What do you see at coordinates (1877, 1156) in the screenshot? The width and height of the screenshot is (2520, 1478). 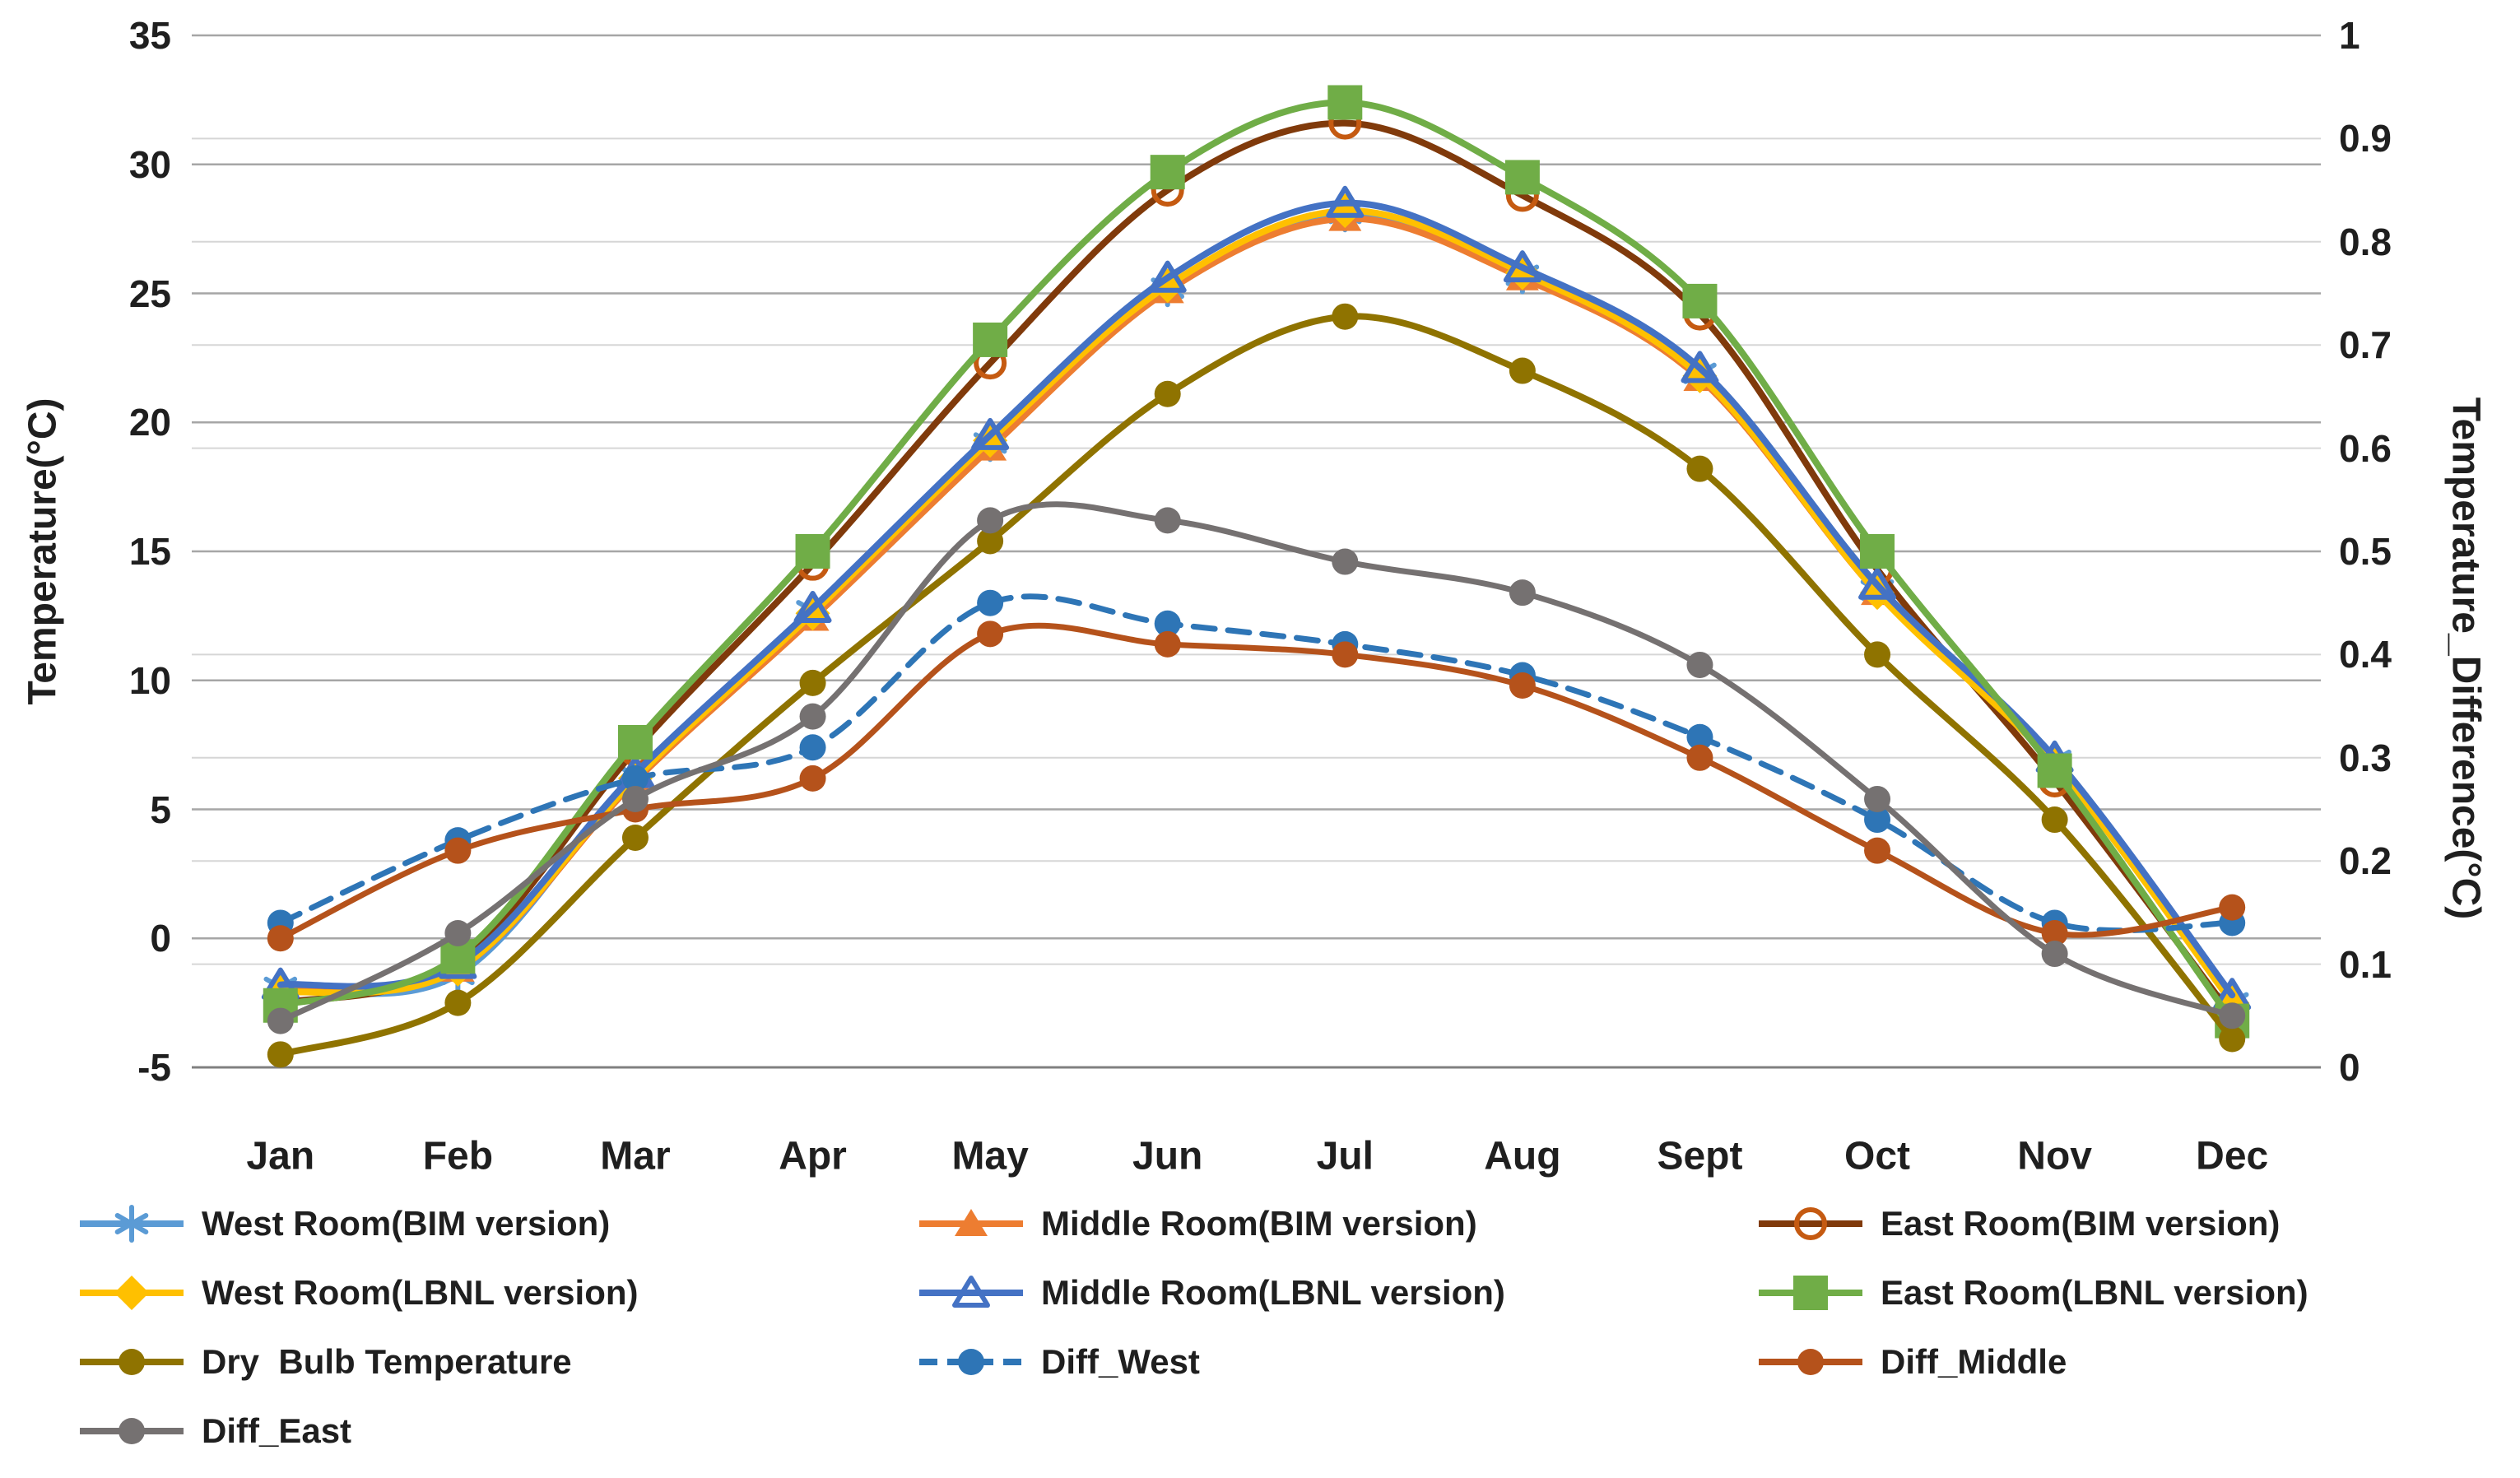 I see `x-axis-label-oct: Oct` at bounding box center [1877, 1156].